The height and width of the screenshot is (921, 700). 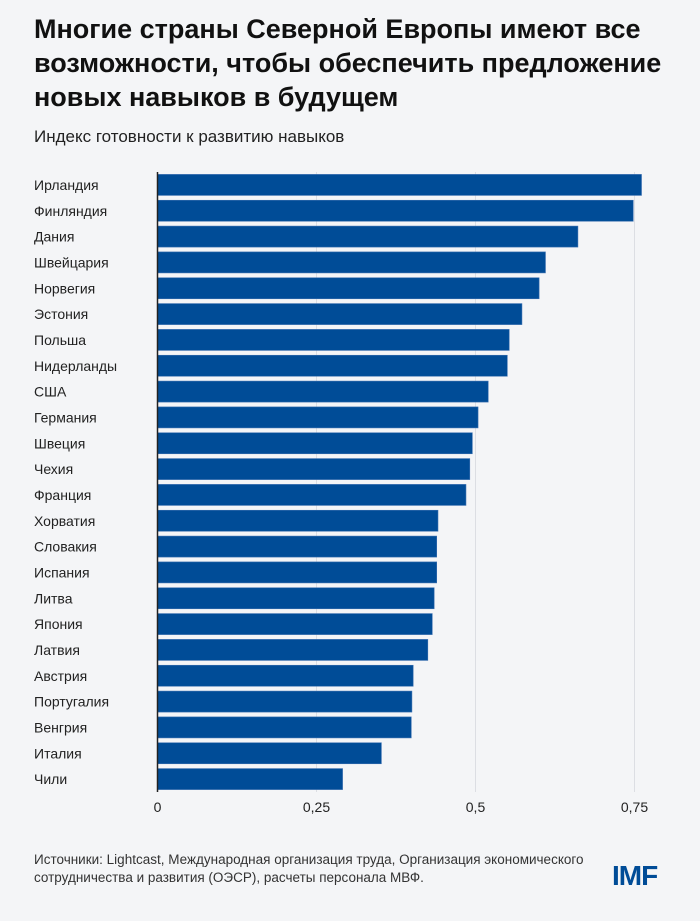 I want to click on category-label: Чили, so click(x=50, y=779).